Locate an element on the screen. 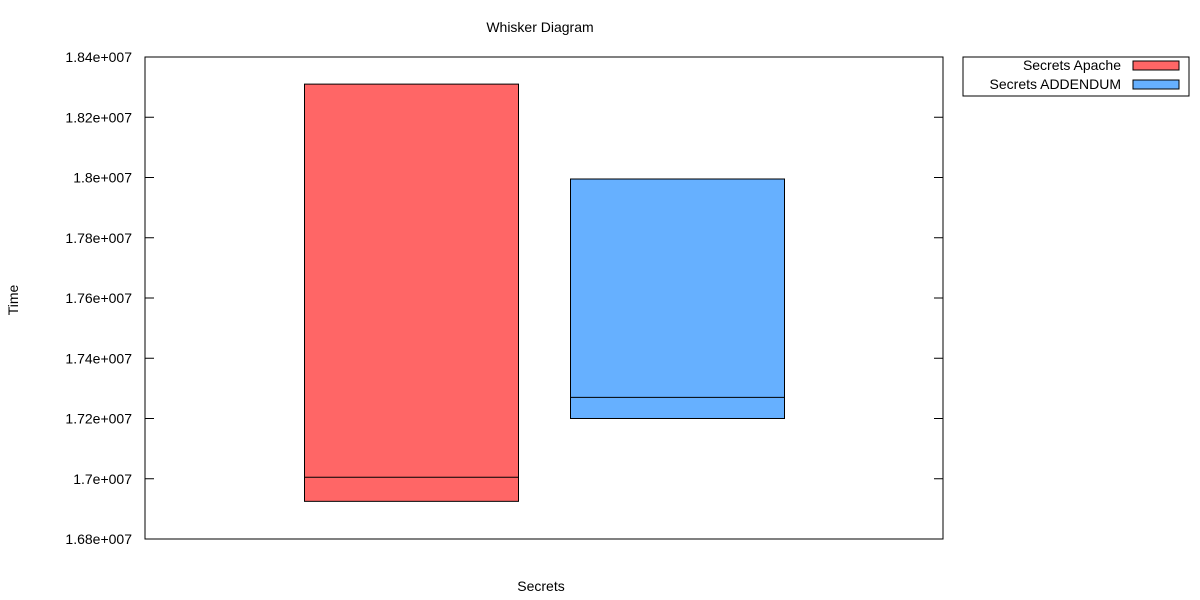  y-tick-label: 1.7e+007 is located at coordinates (102, 479).